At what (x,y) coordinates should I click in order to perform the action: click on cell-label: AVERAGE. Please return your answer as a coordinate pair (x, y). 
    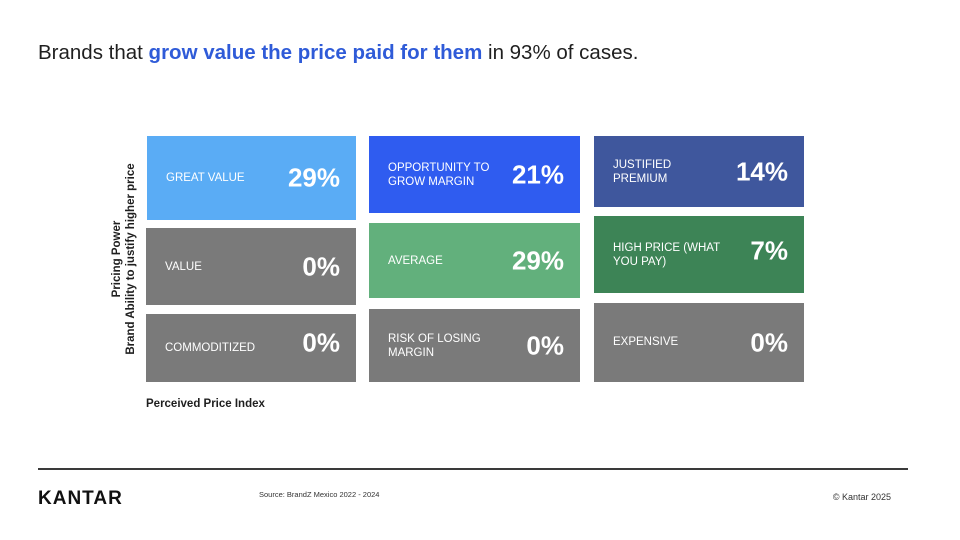
    Looking at the image, I should click on (415, 260).